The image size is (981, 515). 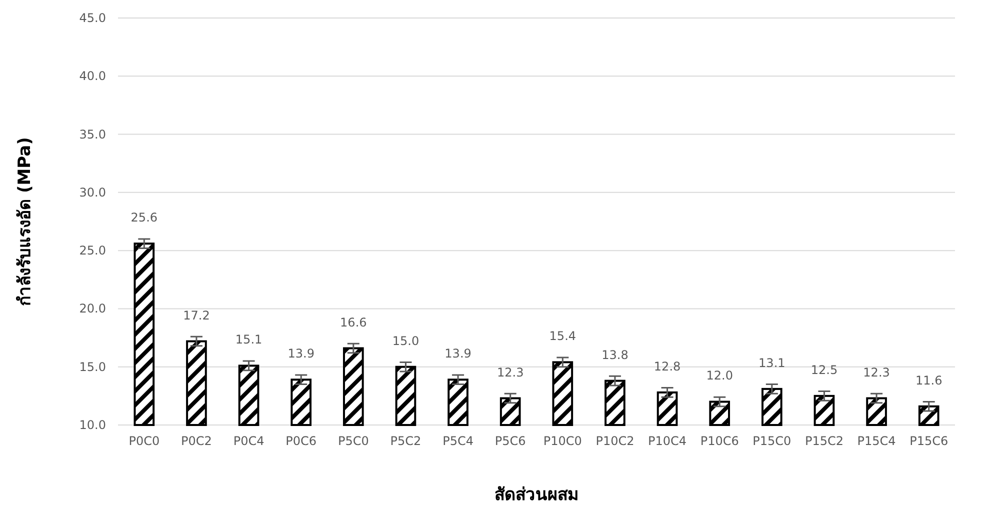 What do you see at coordinates (536, 495) in the screenshot?
I see `x-axis-title: สัดส่วนผสม` at bounding box center [536, 495].